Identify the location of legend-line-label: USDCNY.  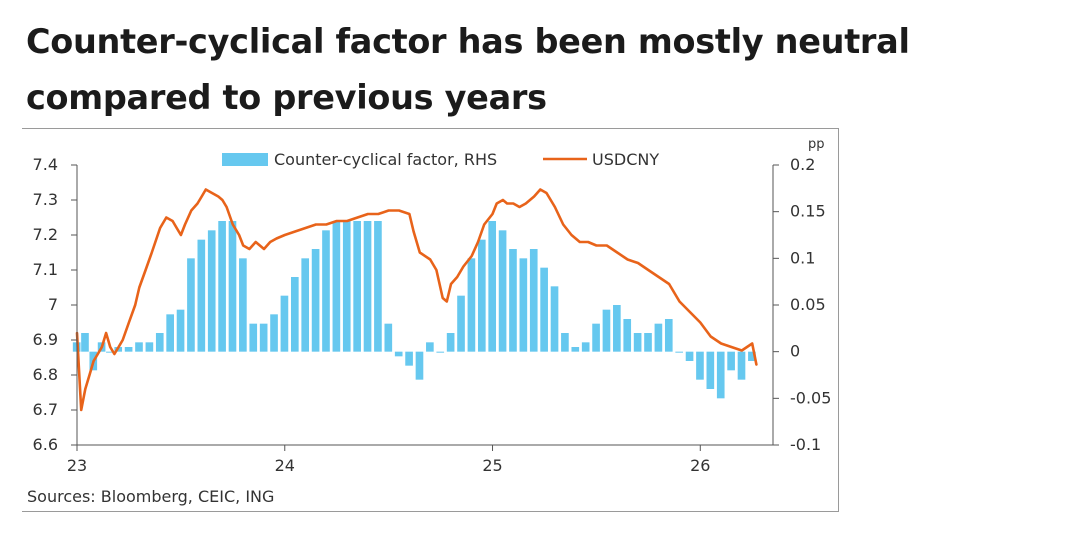
(625, 159).